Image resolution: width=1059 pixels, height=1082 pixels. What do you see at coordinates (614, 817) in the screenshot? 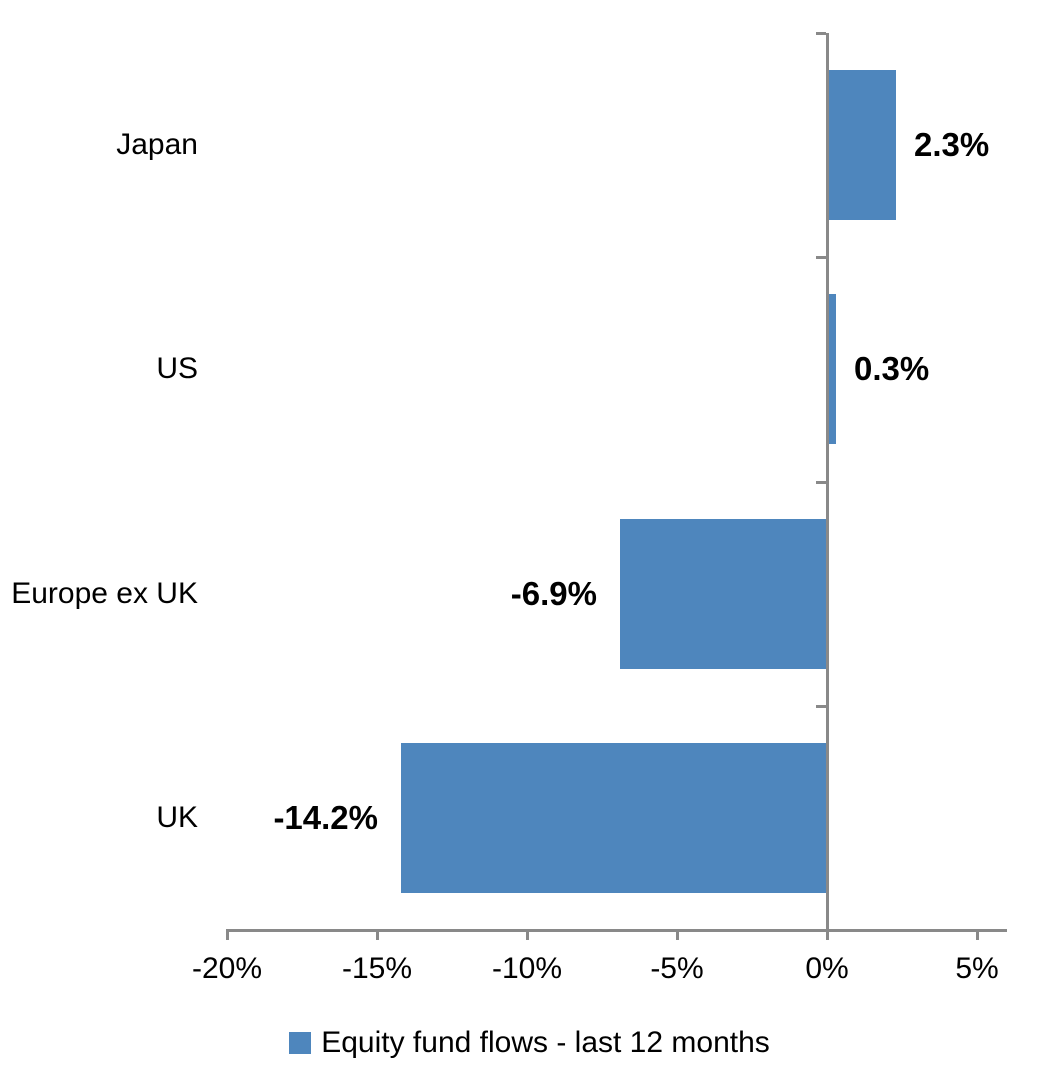
I see `bar-uk` at bounding box center [614, 817].